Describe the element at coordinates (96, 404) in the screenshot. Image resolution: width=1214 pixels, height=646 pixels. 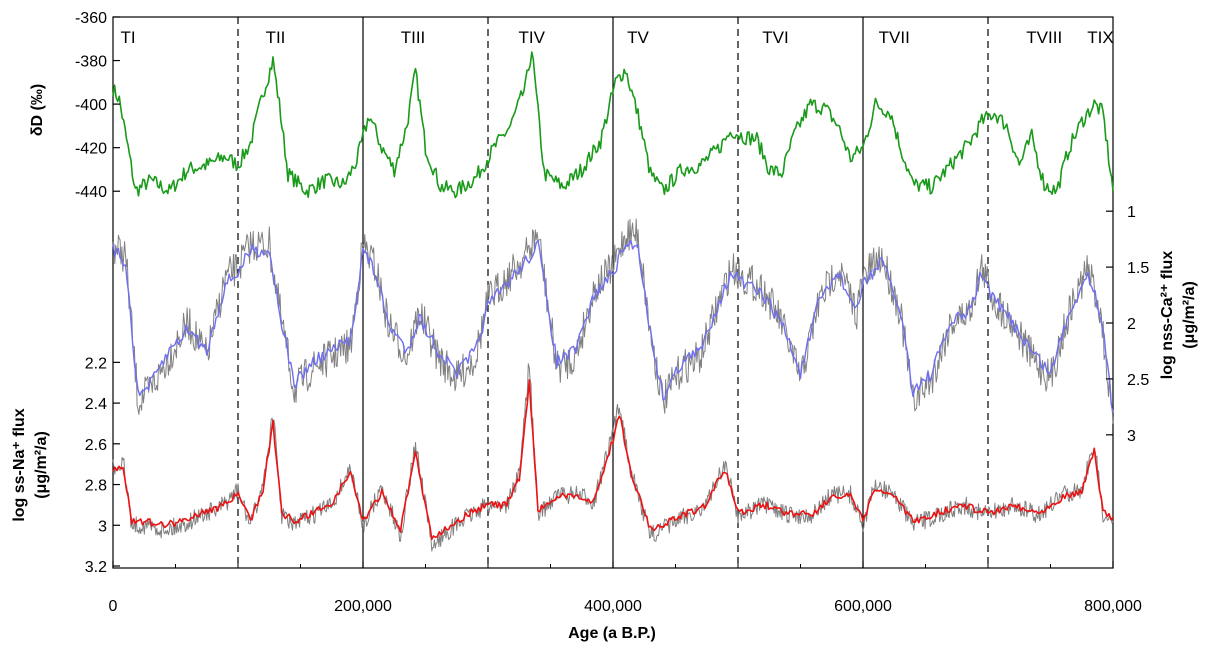
I see `na-tick-label: 2.4` at that location.